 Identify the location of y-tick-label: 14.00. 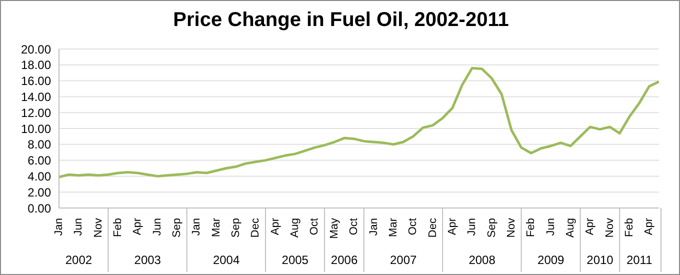
(36, 97).